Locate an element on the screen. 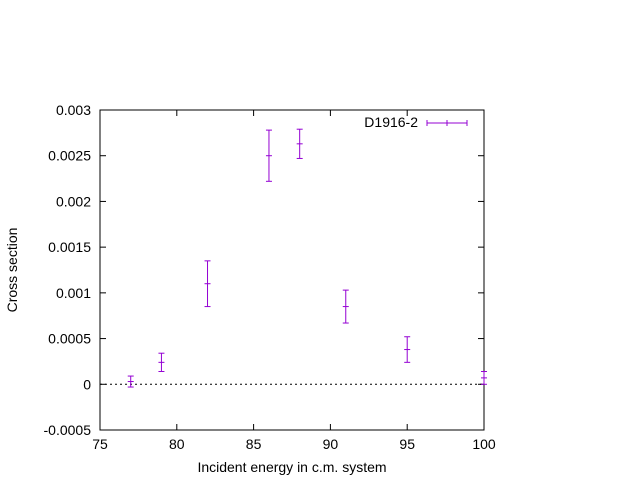 This screenshot has height=480, width=640. x-tick-label: 90 is located at coordinates (331, 444).